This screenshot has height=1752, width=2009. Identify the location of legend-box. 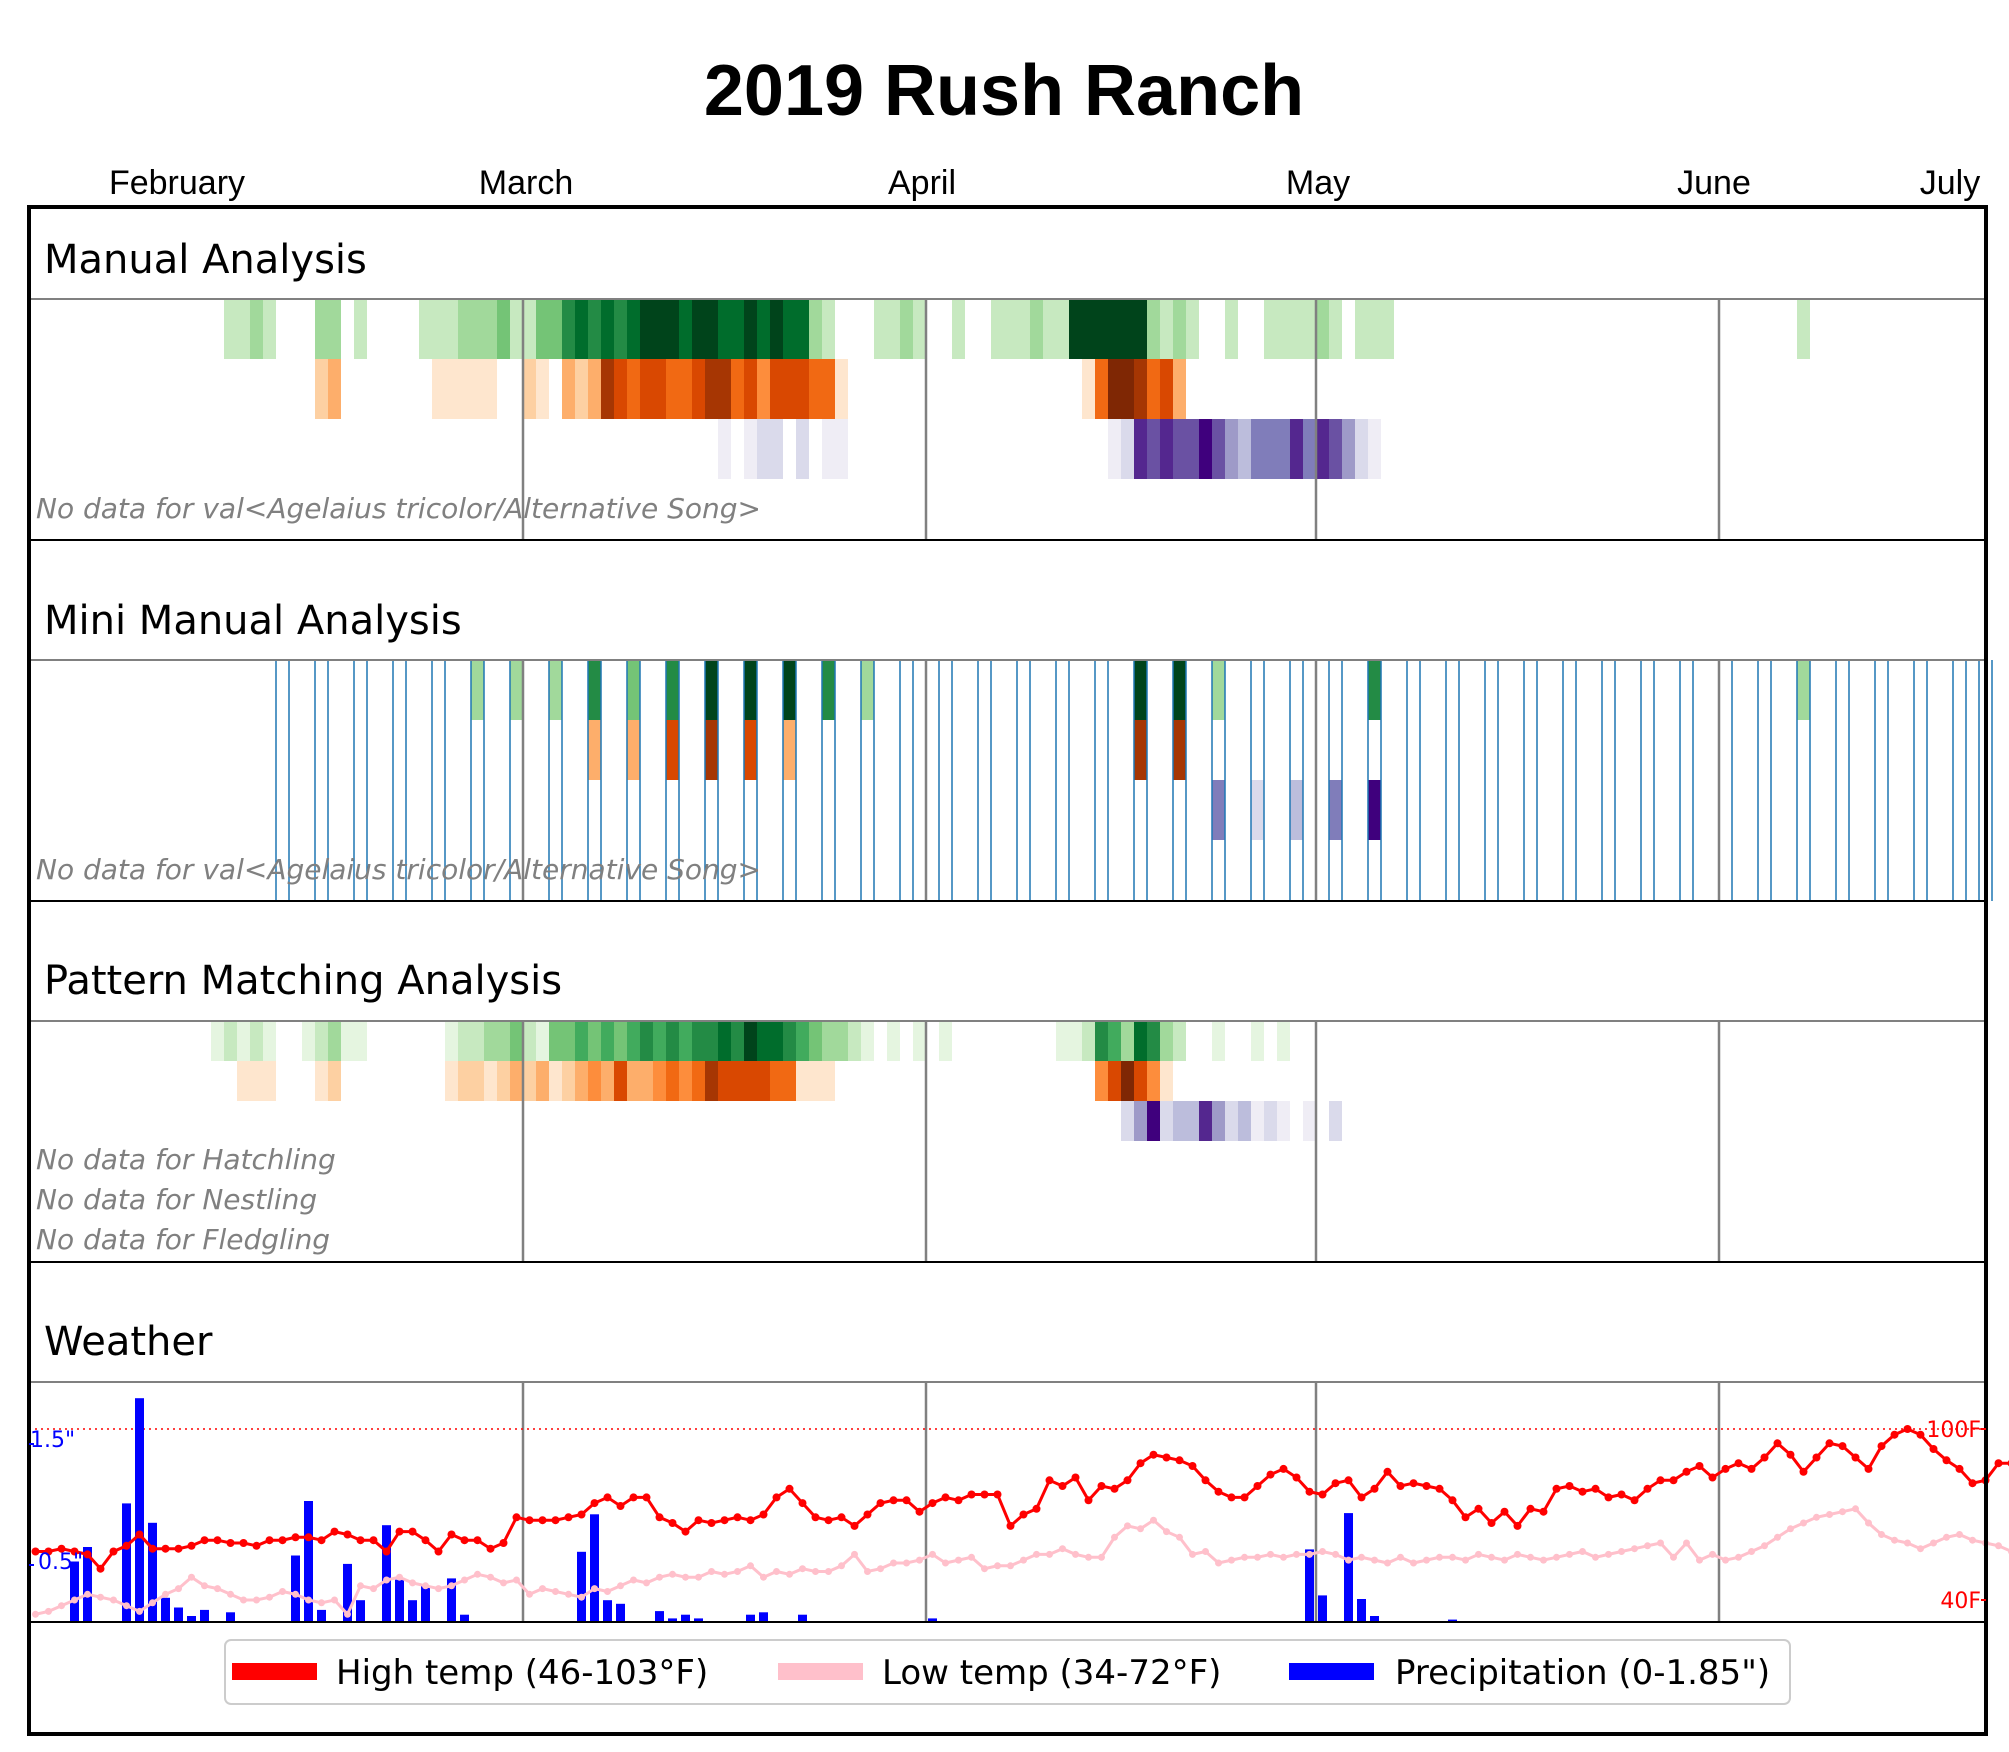
(1007, 1672).